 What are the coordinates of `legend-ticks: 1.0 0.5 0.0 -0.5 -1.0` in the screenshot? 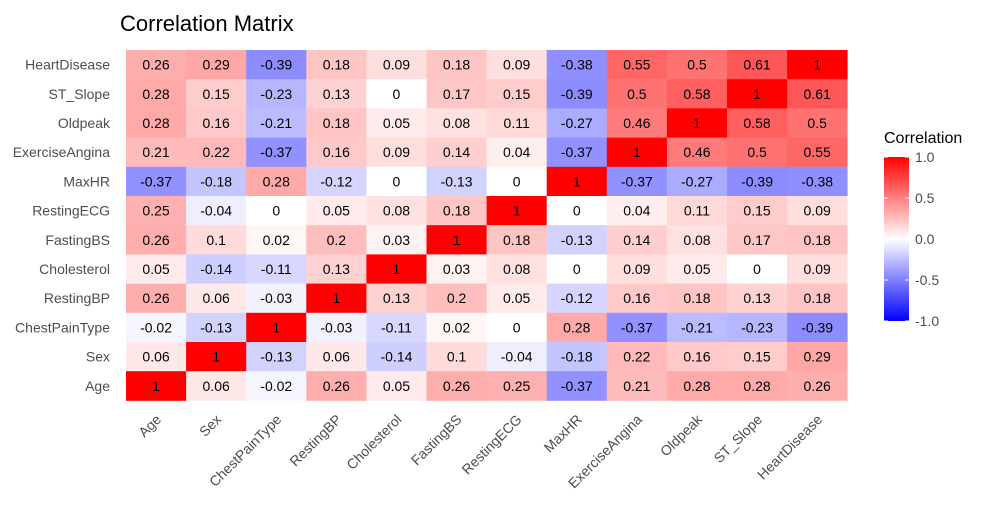 It's located at (911, 239).